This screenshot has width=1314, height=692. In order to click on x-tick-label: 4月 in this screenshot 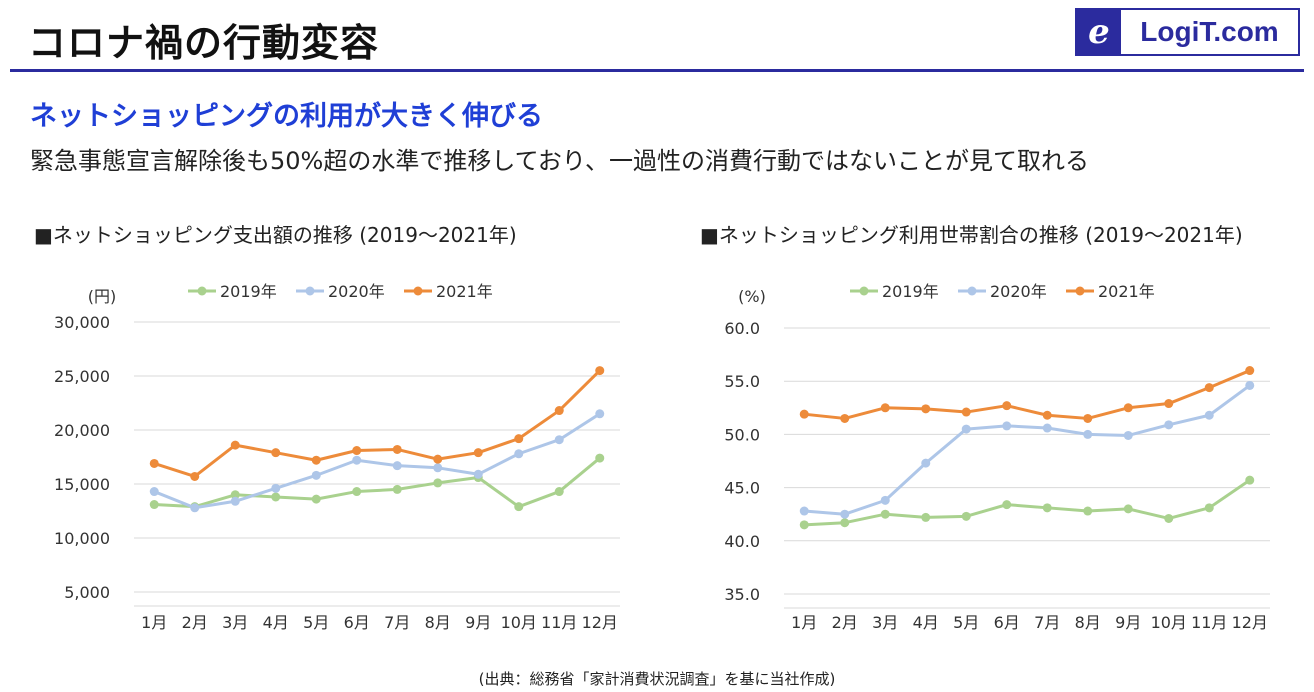, I will do `click(276, 622)`.